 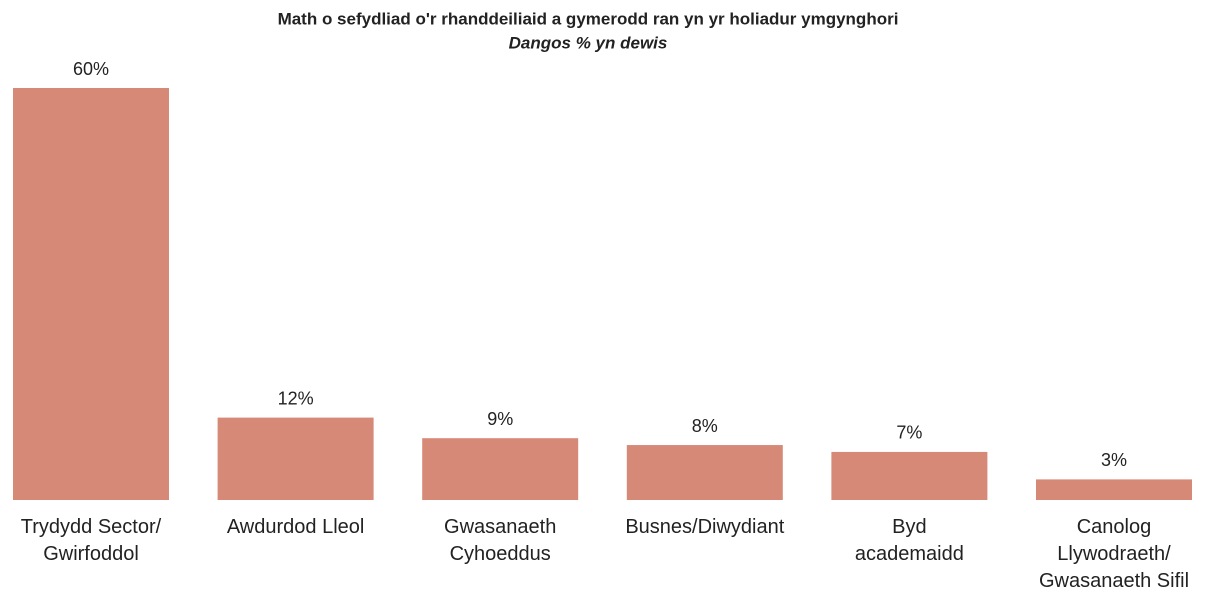 I want to click on chart-subtitle: Dangos % yn dewis, so click(x=588, y=42).